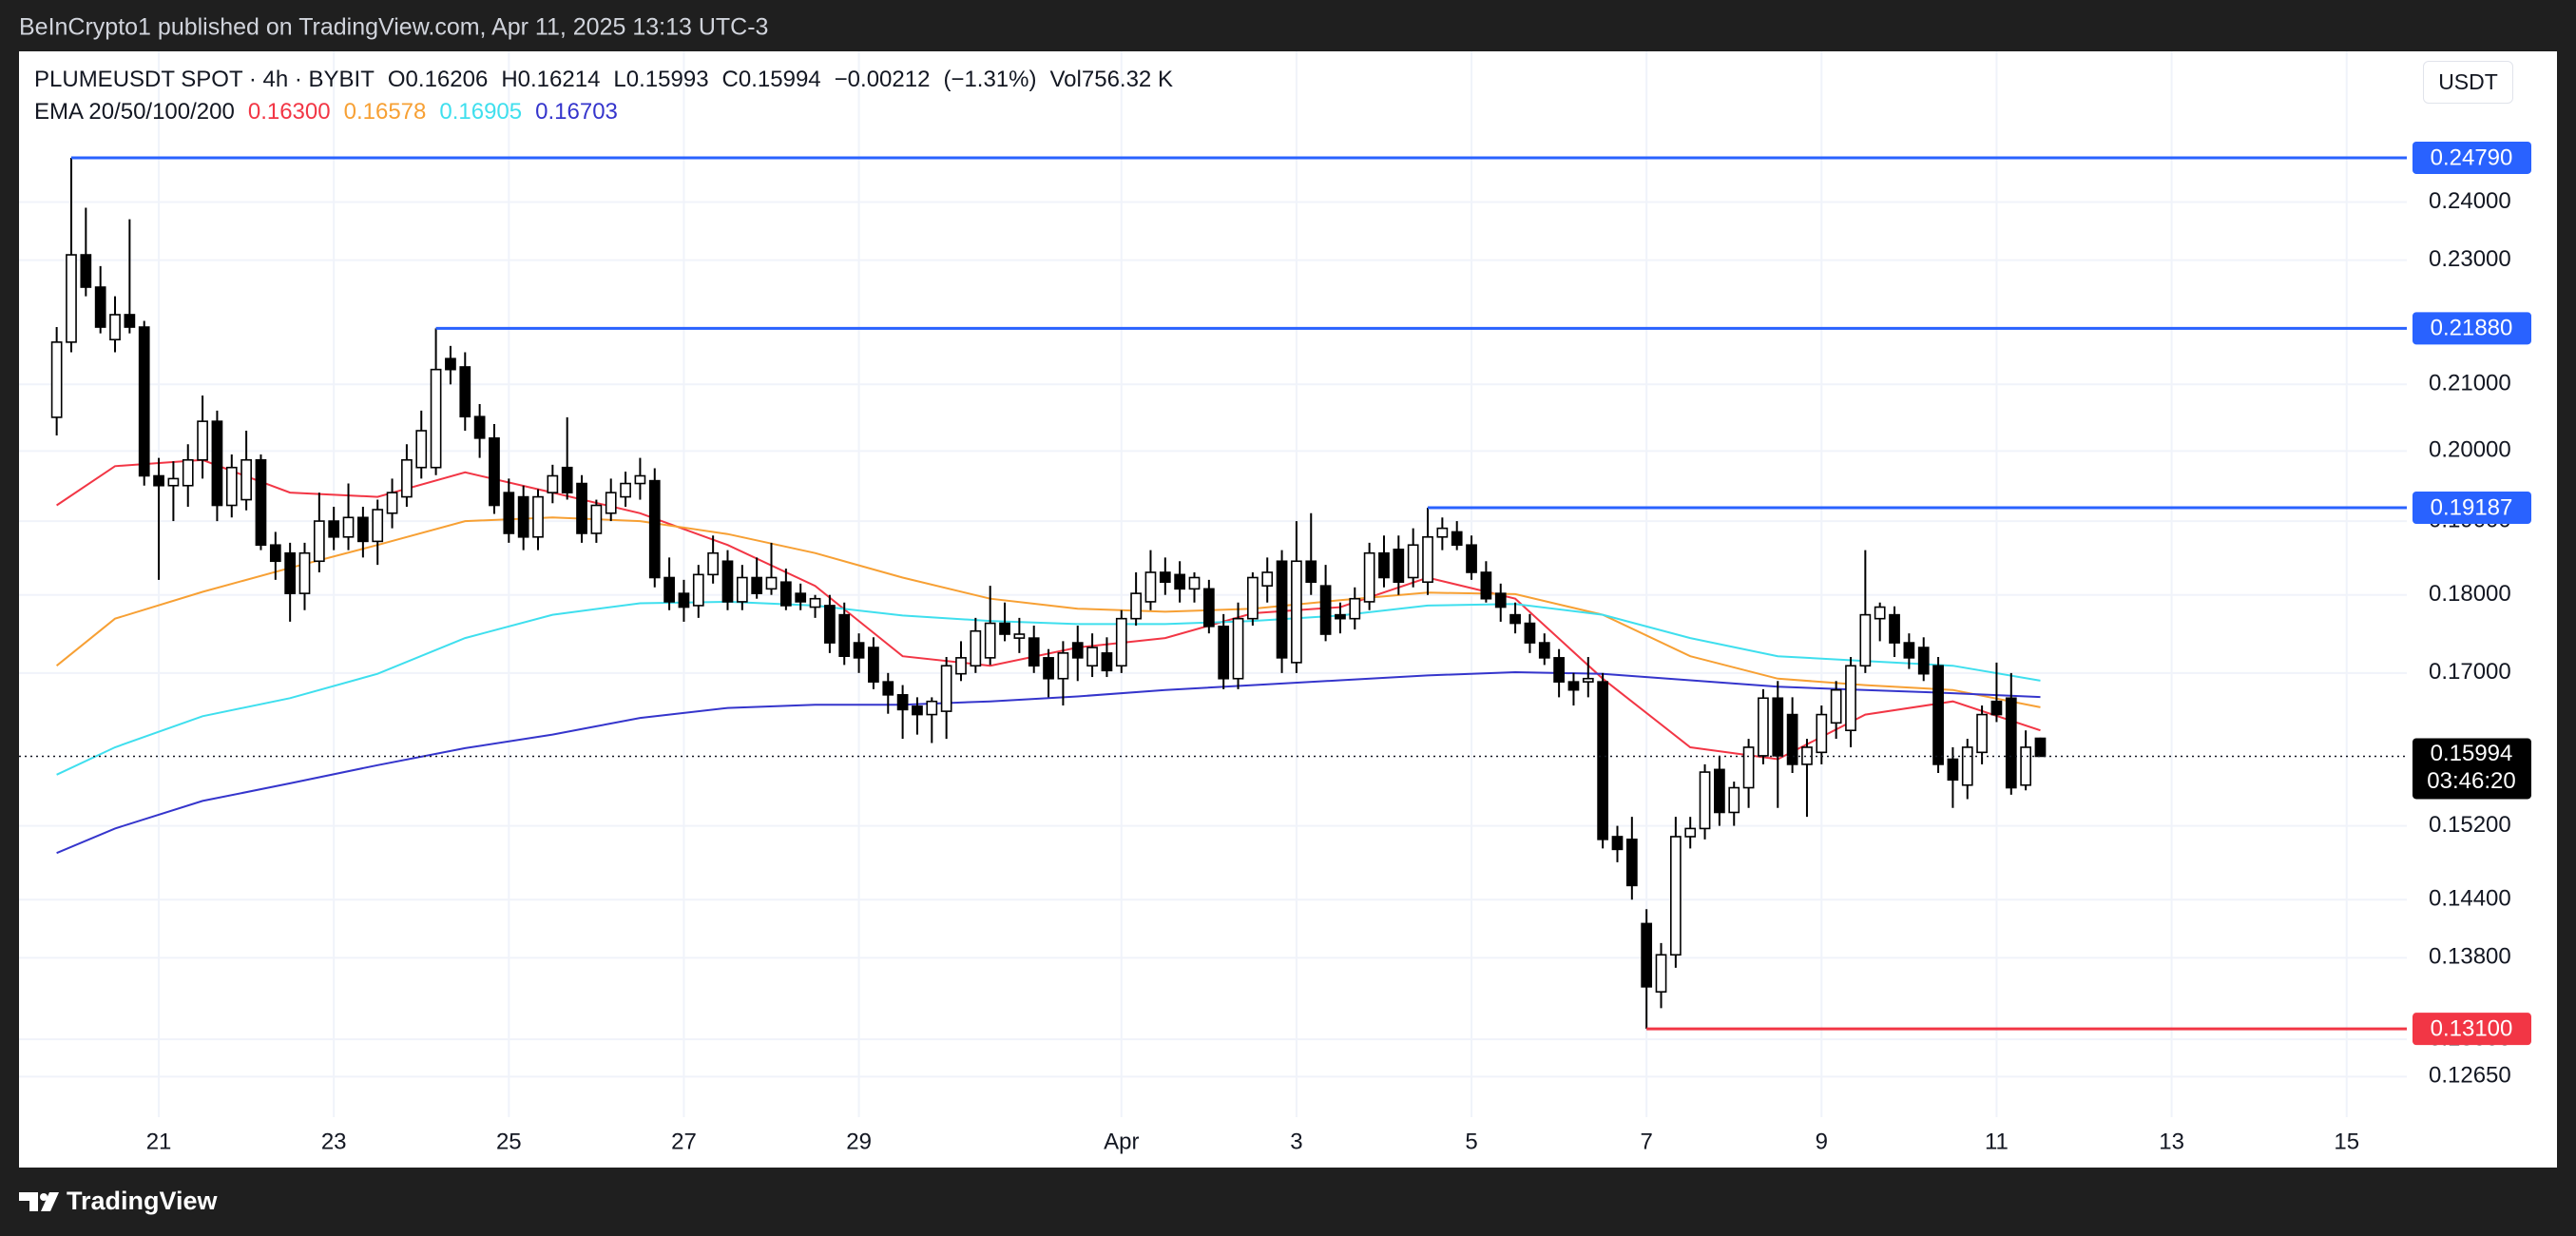  I want to click on level-label: 0.21880, so click(2472, 329).